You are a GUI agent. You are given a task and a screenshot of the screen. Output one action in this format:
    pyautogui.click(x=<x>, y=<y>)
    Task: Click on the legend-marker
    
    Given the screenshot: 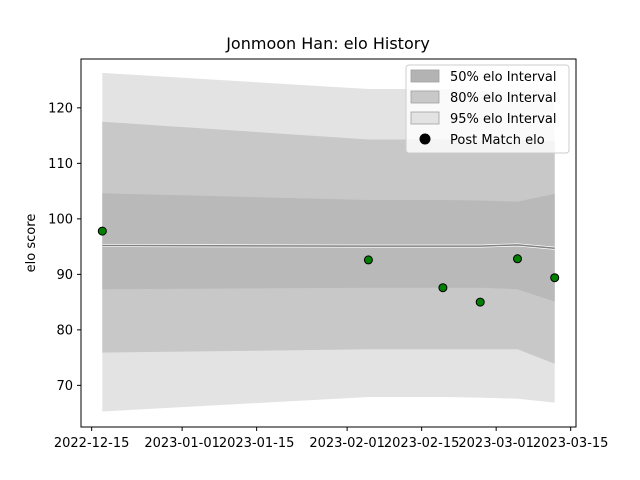 What is the action you would take?
    pyautogui.click(x=425, y=139)
    